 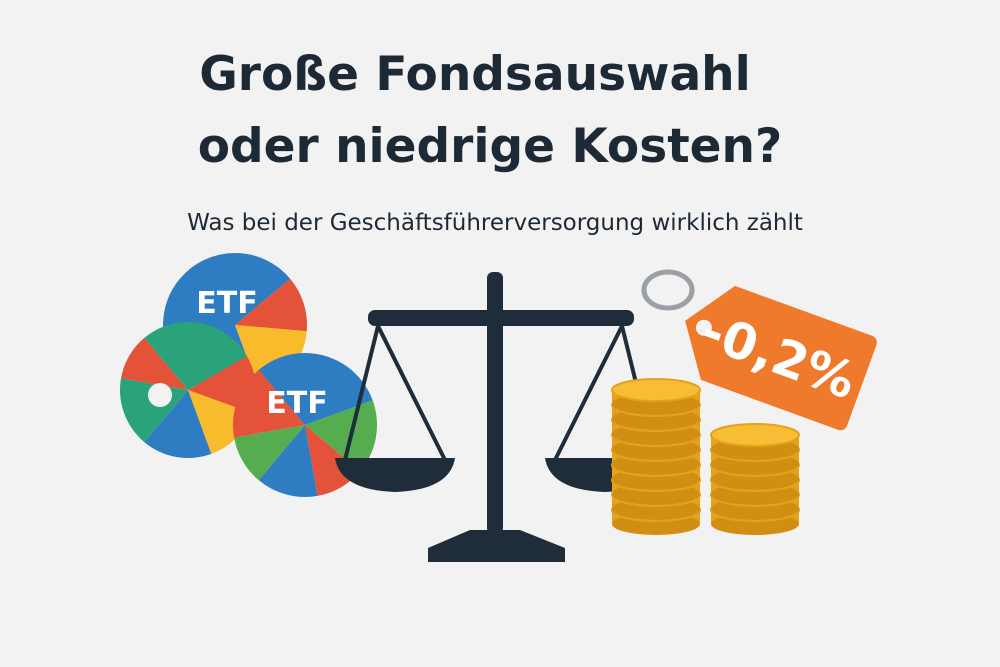 What do you see at coordinates (703, 327) in the screenshot?
I see `tag-hole` at bounding box center [703, 327].